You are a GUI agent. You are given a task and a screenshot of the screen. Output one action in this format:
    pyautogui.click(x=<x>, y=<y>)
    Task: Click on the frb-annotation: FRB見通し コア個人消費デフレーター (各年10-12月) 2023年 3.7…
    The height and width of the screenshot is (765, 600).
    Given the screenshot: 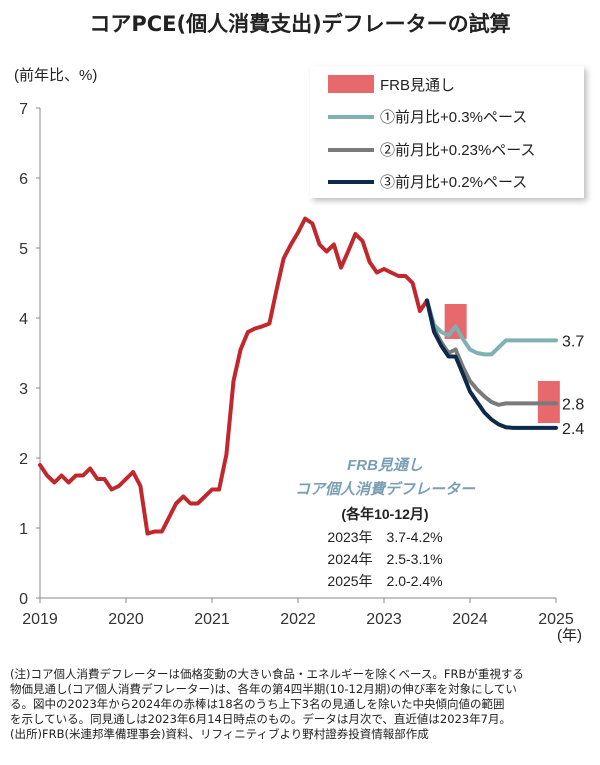 What is the action you would take?
    pyautogui.click(x=385, y=523)
    